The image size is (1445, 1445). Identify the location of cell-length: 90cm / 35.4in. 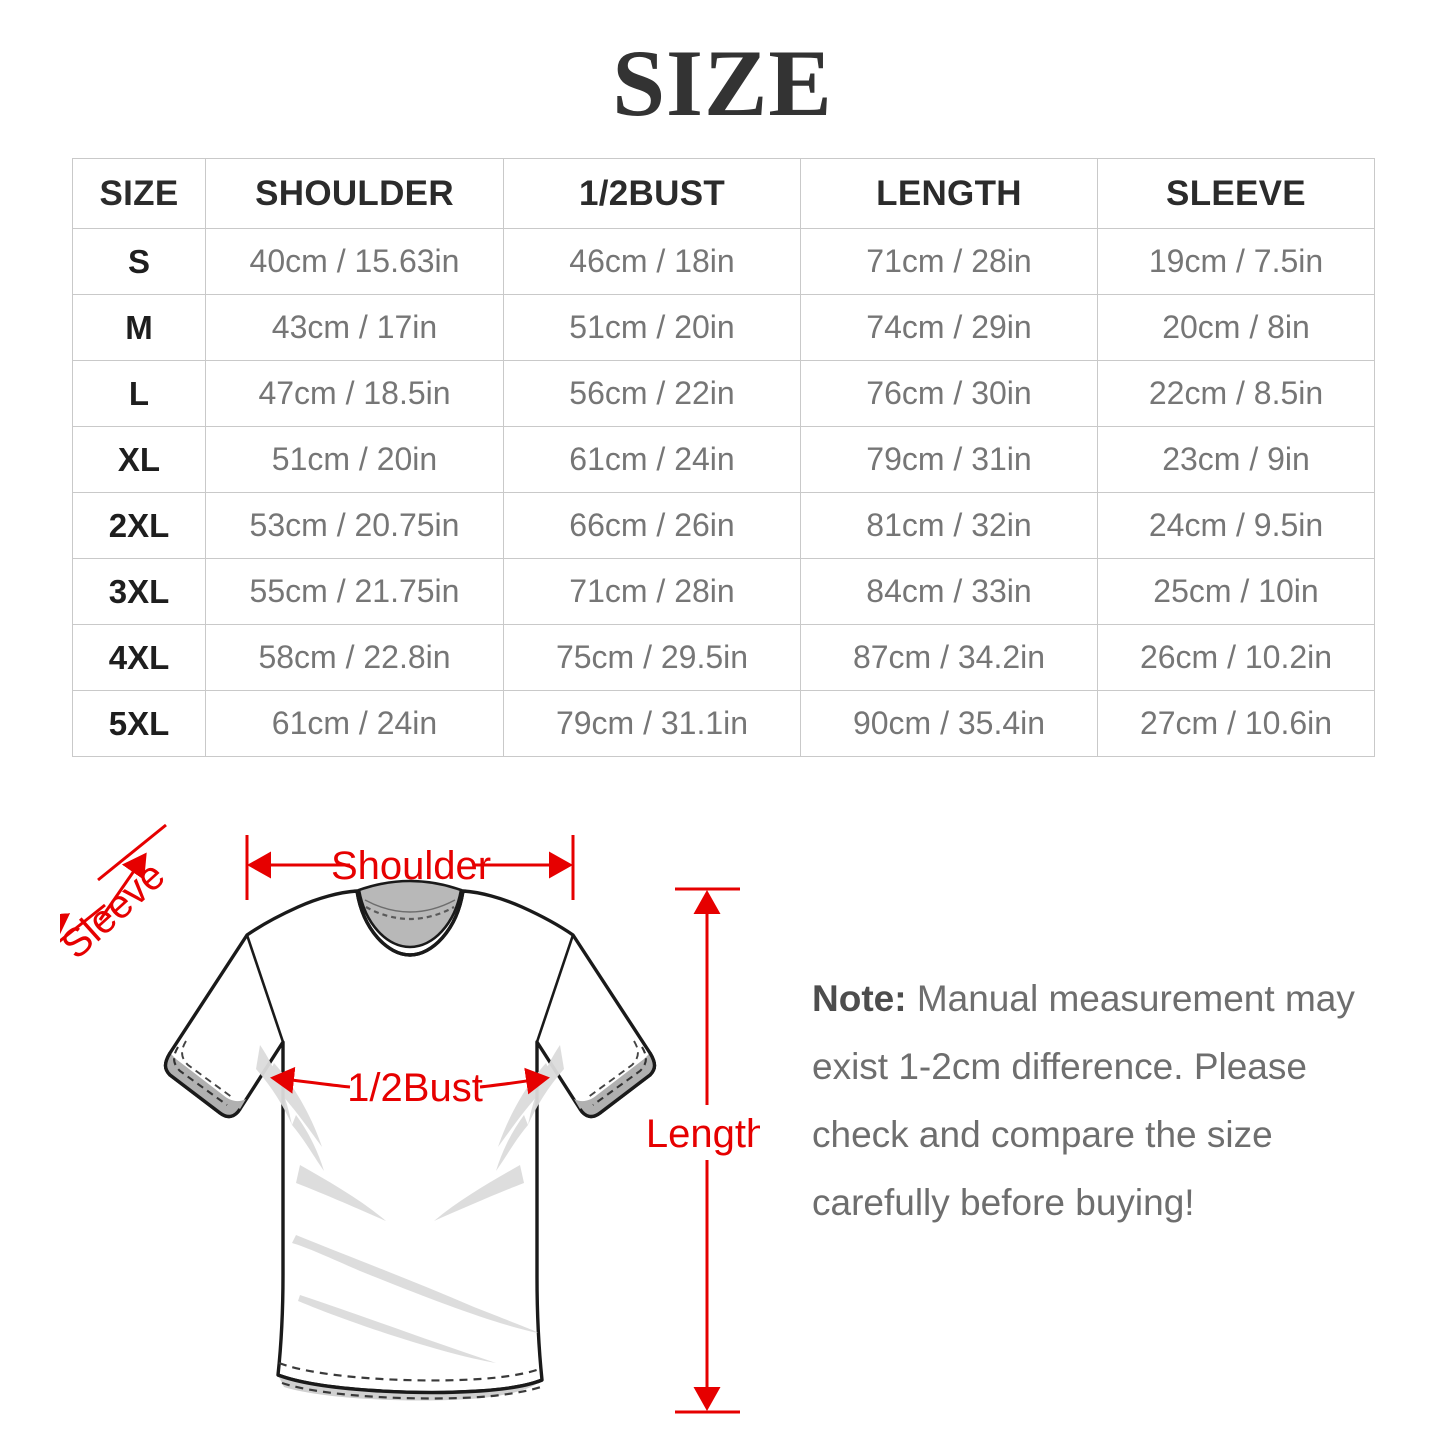
(949, 723).